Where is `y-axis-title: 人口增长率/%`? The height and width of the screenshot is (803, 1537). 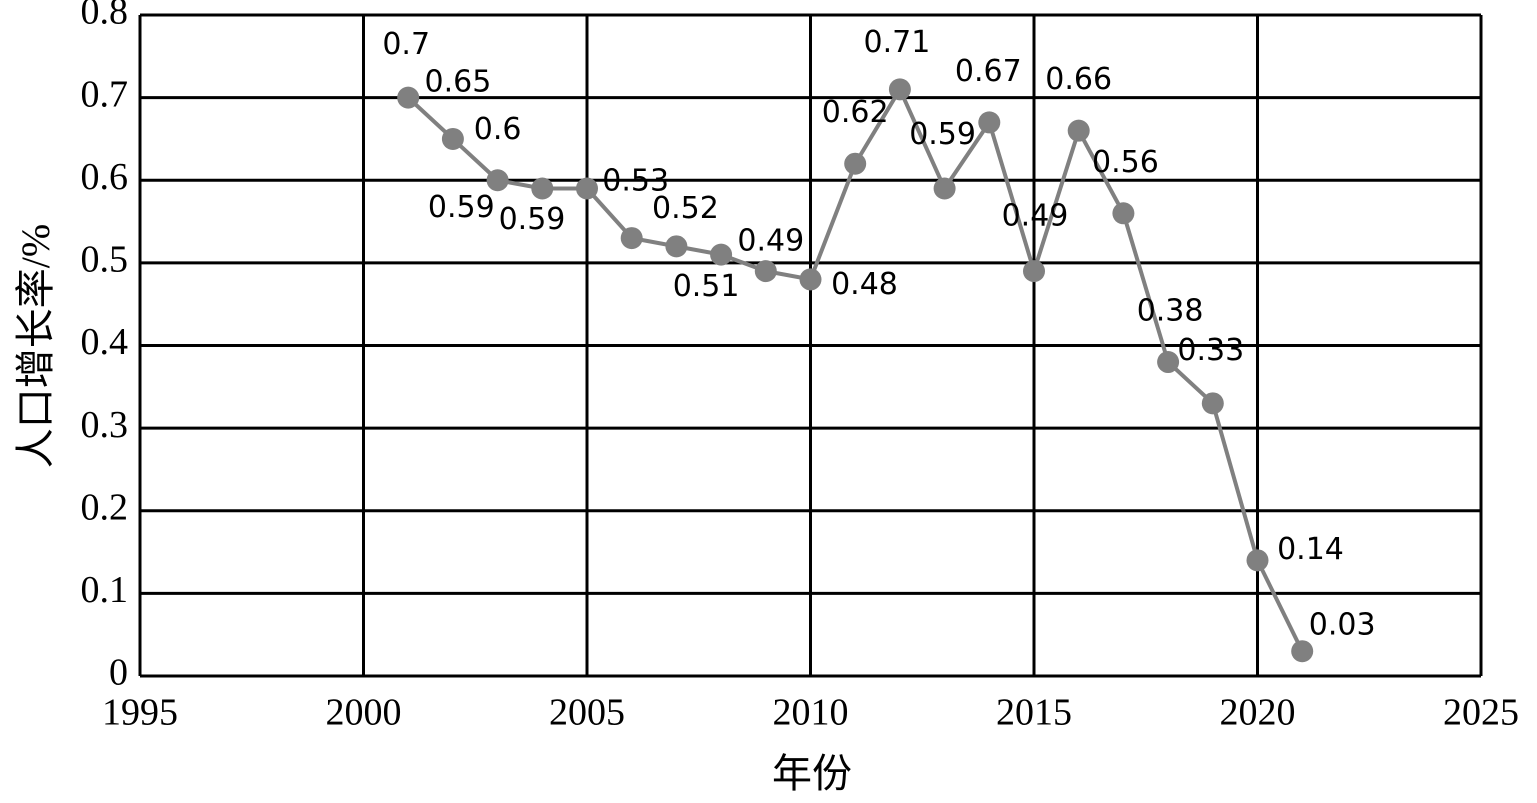
y-axis-title: 人口增长率/% is located at coordinates (35, 346).